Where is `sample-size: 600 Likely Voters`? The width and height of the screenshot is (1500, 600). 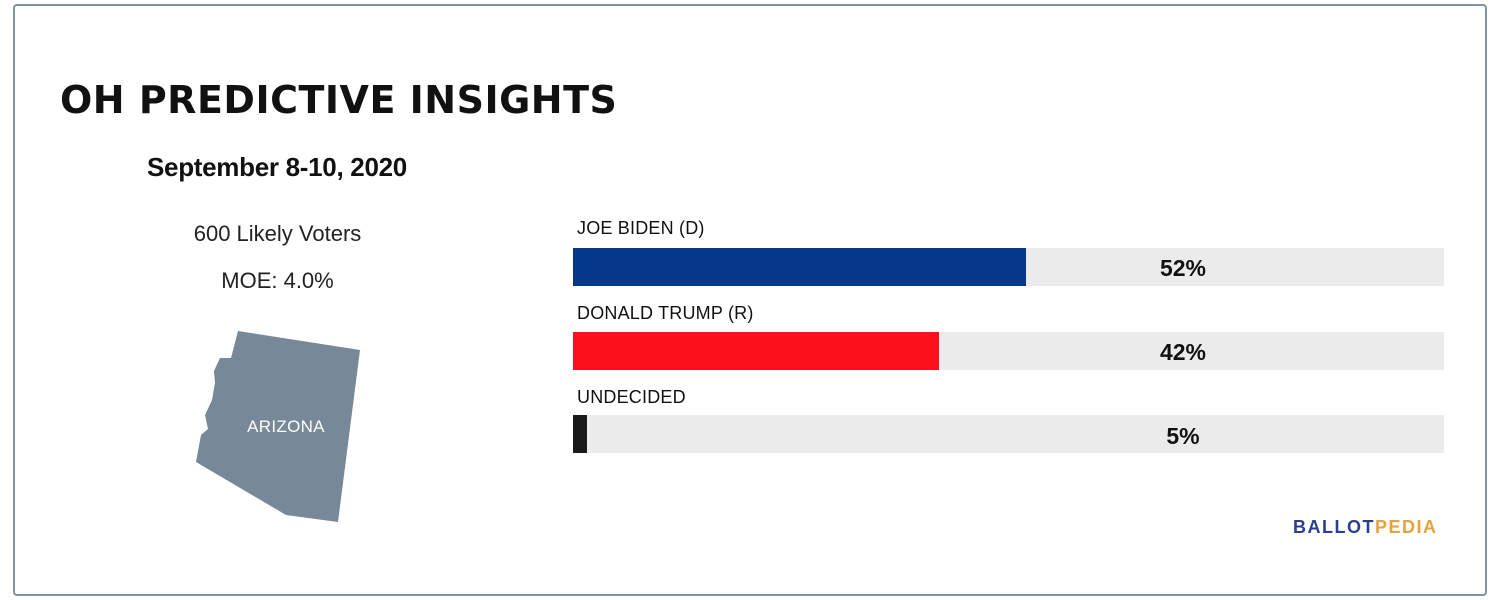 sample-size: 600 Likely Voters is located at coordinates (277, 233).